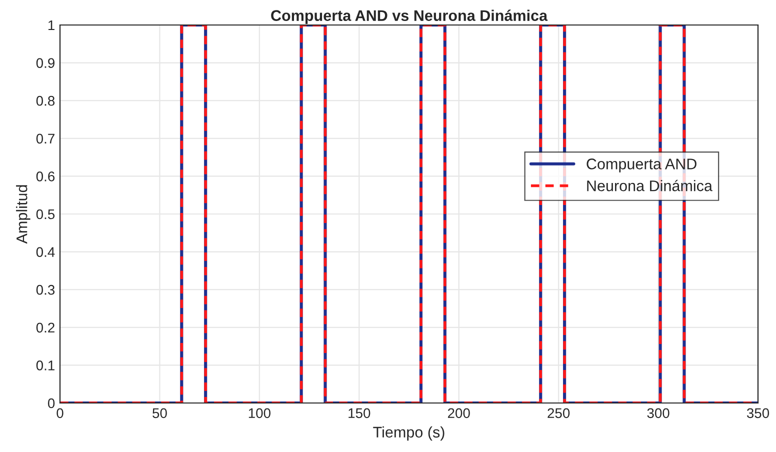  I want to click on x-tick-label: 50, so click(159, 413).